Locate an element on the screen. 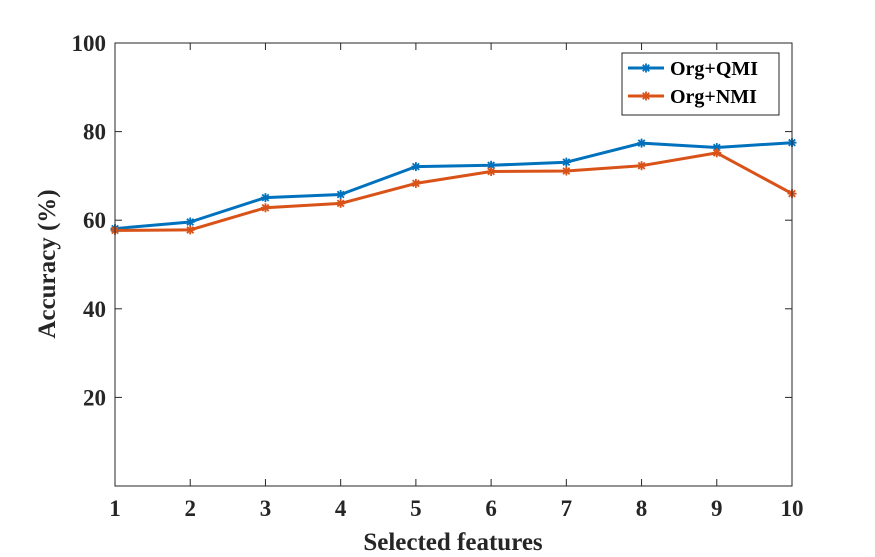 This screenshot has width=875, height=557. legend-label-org-nmi: Org+NMI is located at coordinates (713, 97).